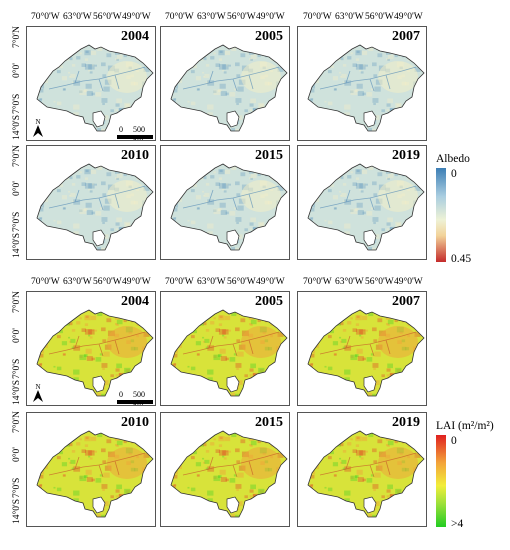 The image size is (510, 550). I want to click on albedo-map-2015: 2015, so click(225, 202).